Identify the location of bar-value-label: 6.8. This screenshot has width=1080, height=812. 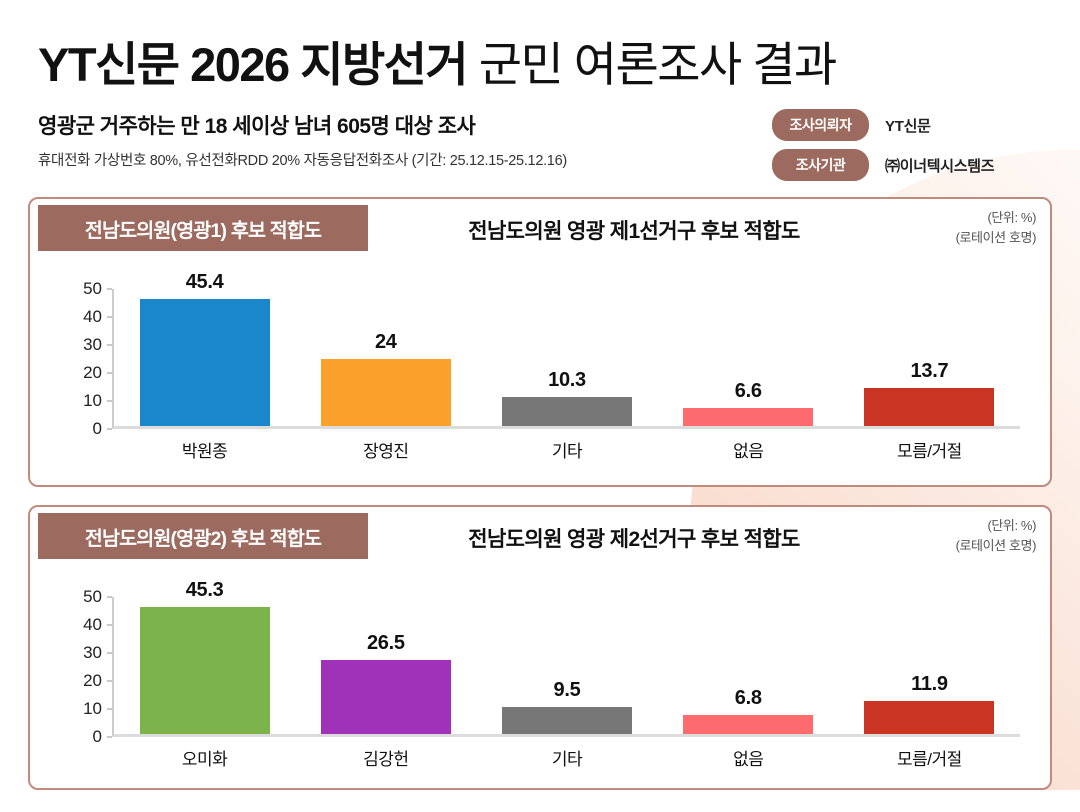
(748, 697).